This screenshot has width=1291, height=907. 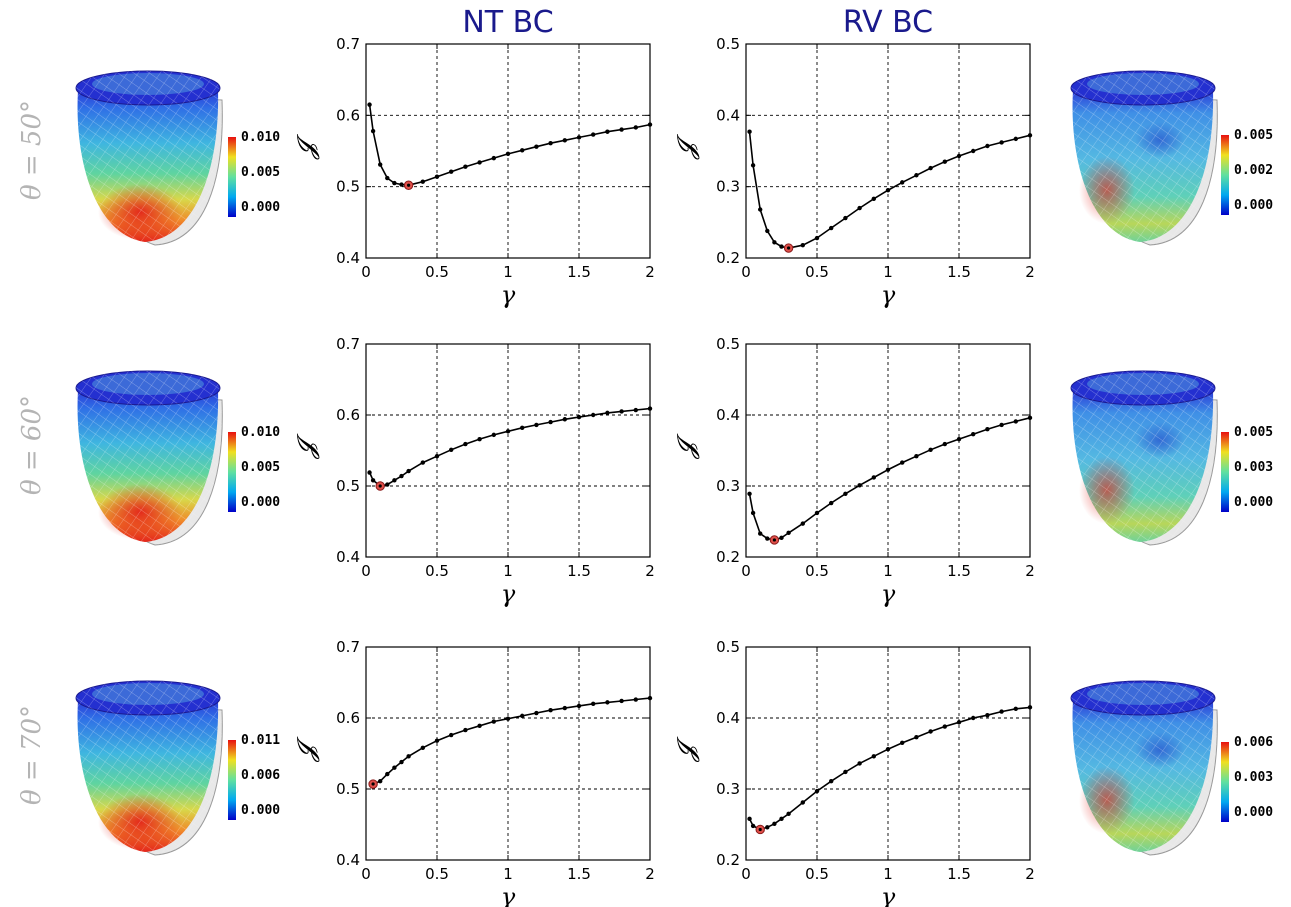 I want to click on colorbar-tick: 0.006, so click(x=1253, y=742).